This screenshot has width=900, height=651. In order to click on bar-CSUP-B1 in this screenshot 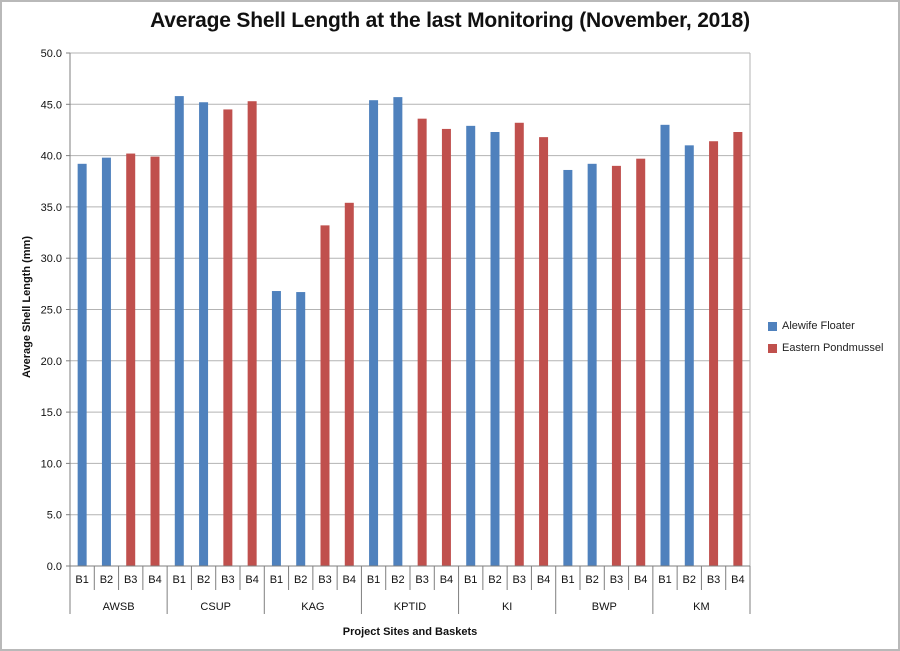, I will do `click(179, 331)`.